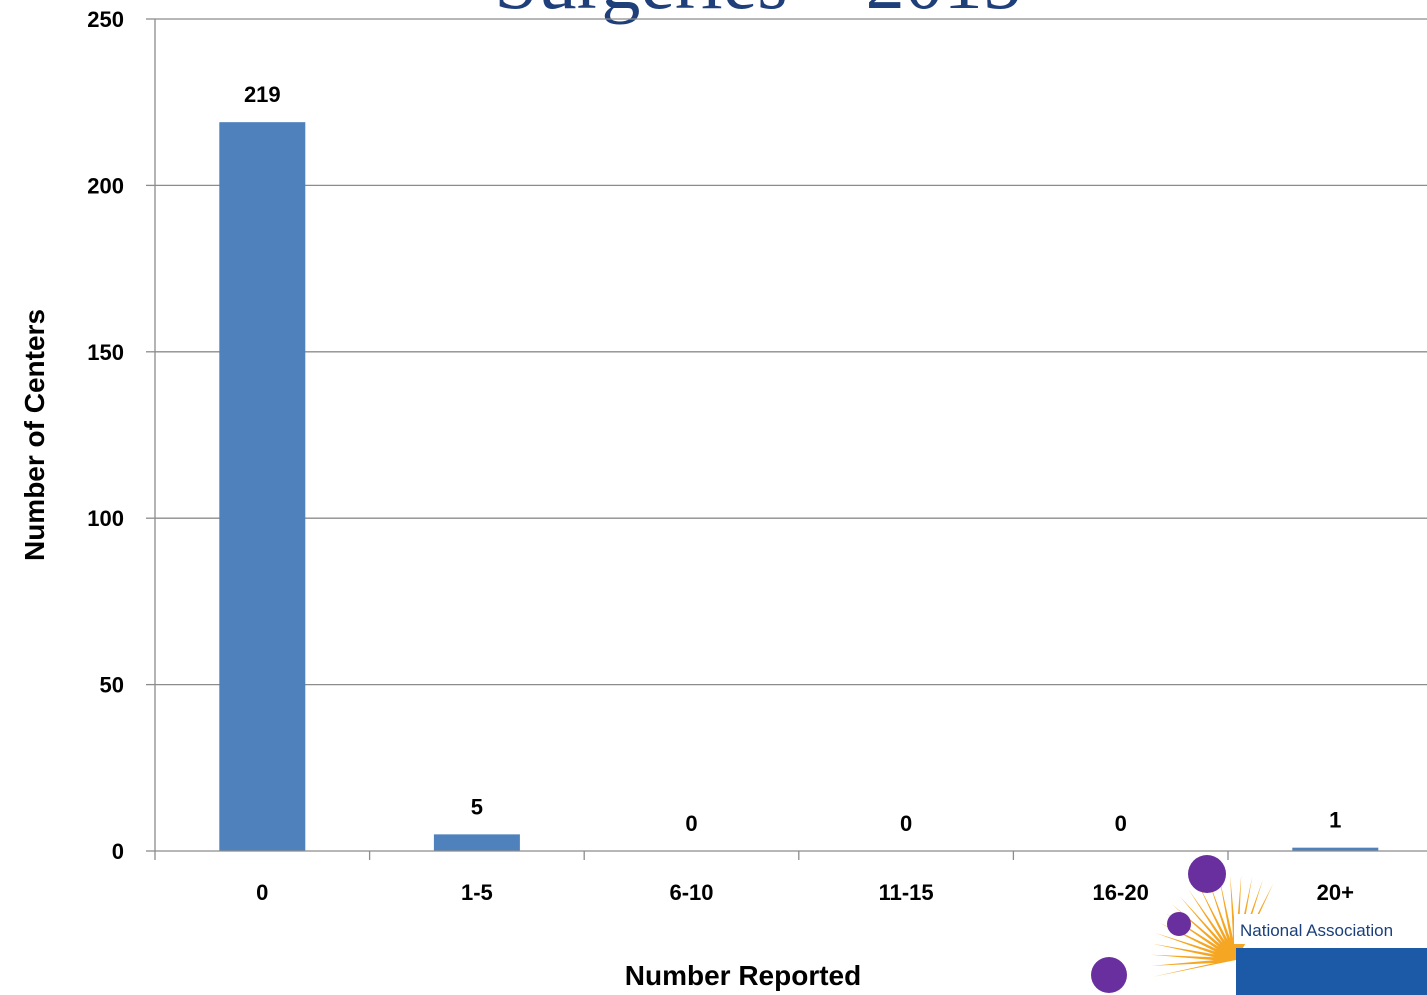  I want to click on starburst-icon, so click(1212, 926).